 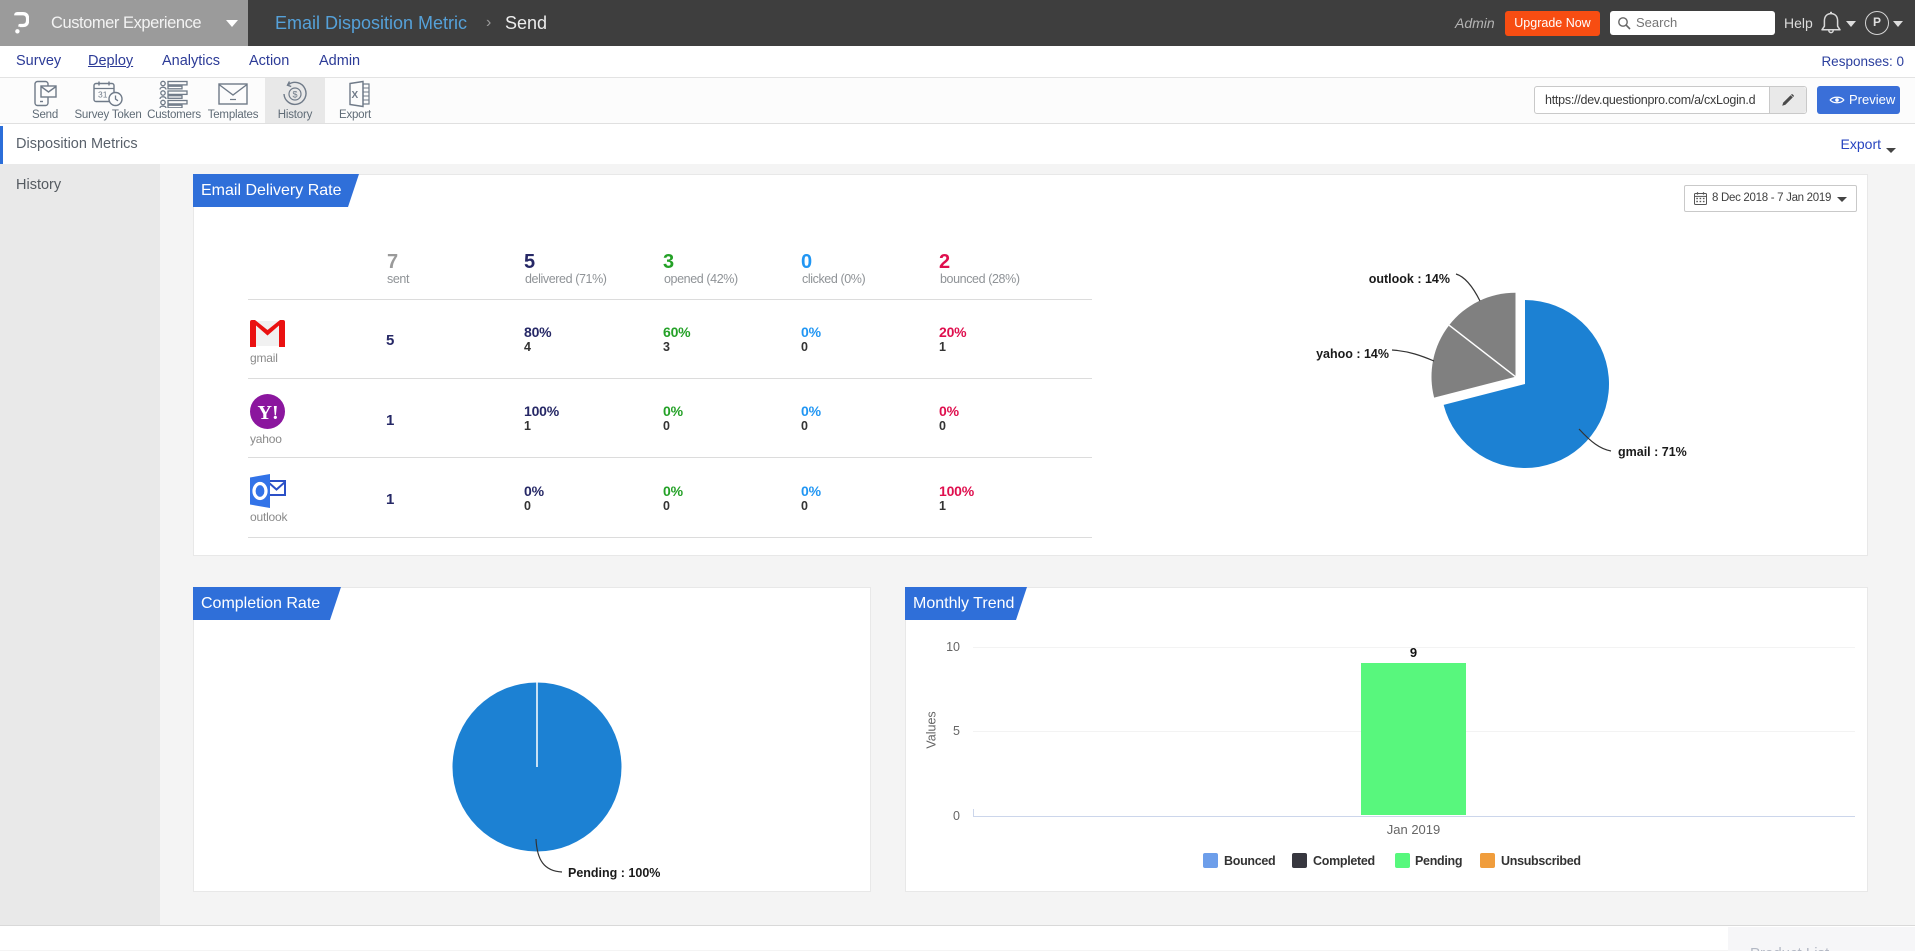 What do you see at coordinates (1352, 354) in the screenshot?
I see `svg-text: yahoo : 14%` at bounding box center [1352, 354].